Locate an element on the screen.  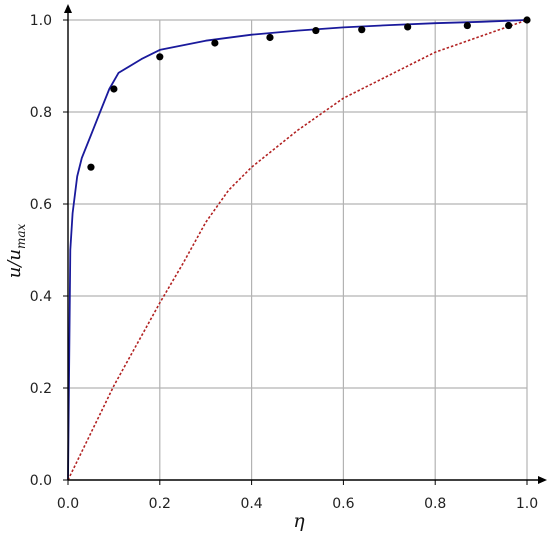
y-axis-label: u/umax is located at coordinates (16, 250).